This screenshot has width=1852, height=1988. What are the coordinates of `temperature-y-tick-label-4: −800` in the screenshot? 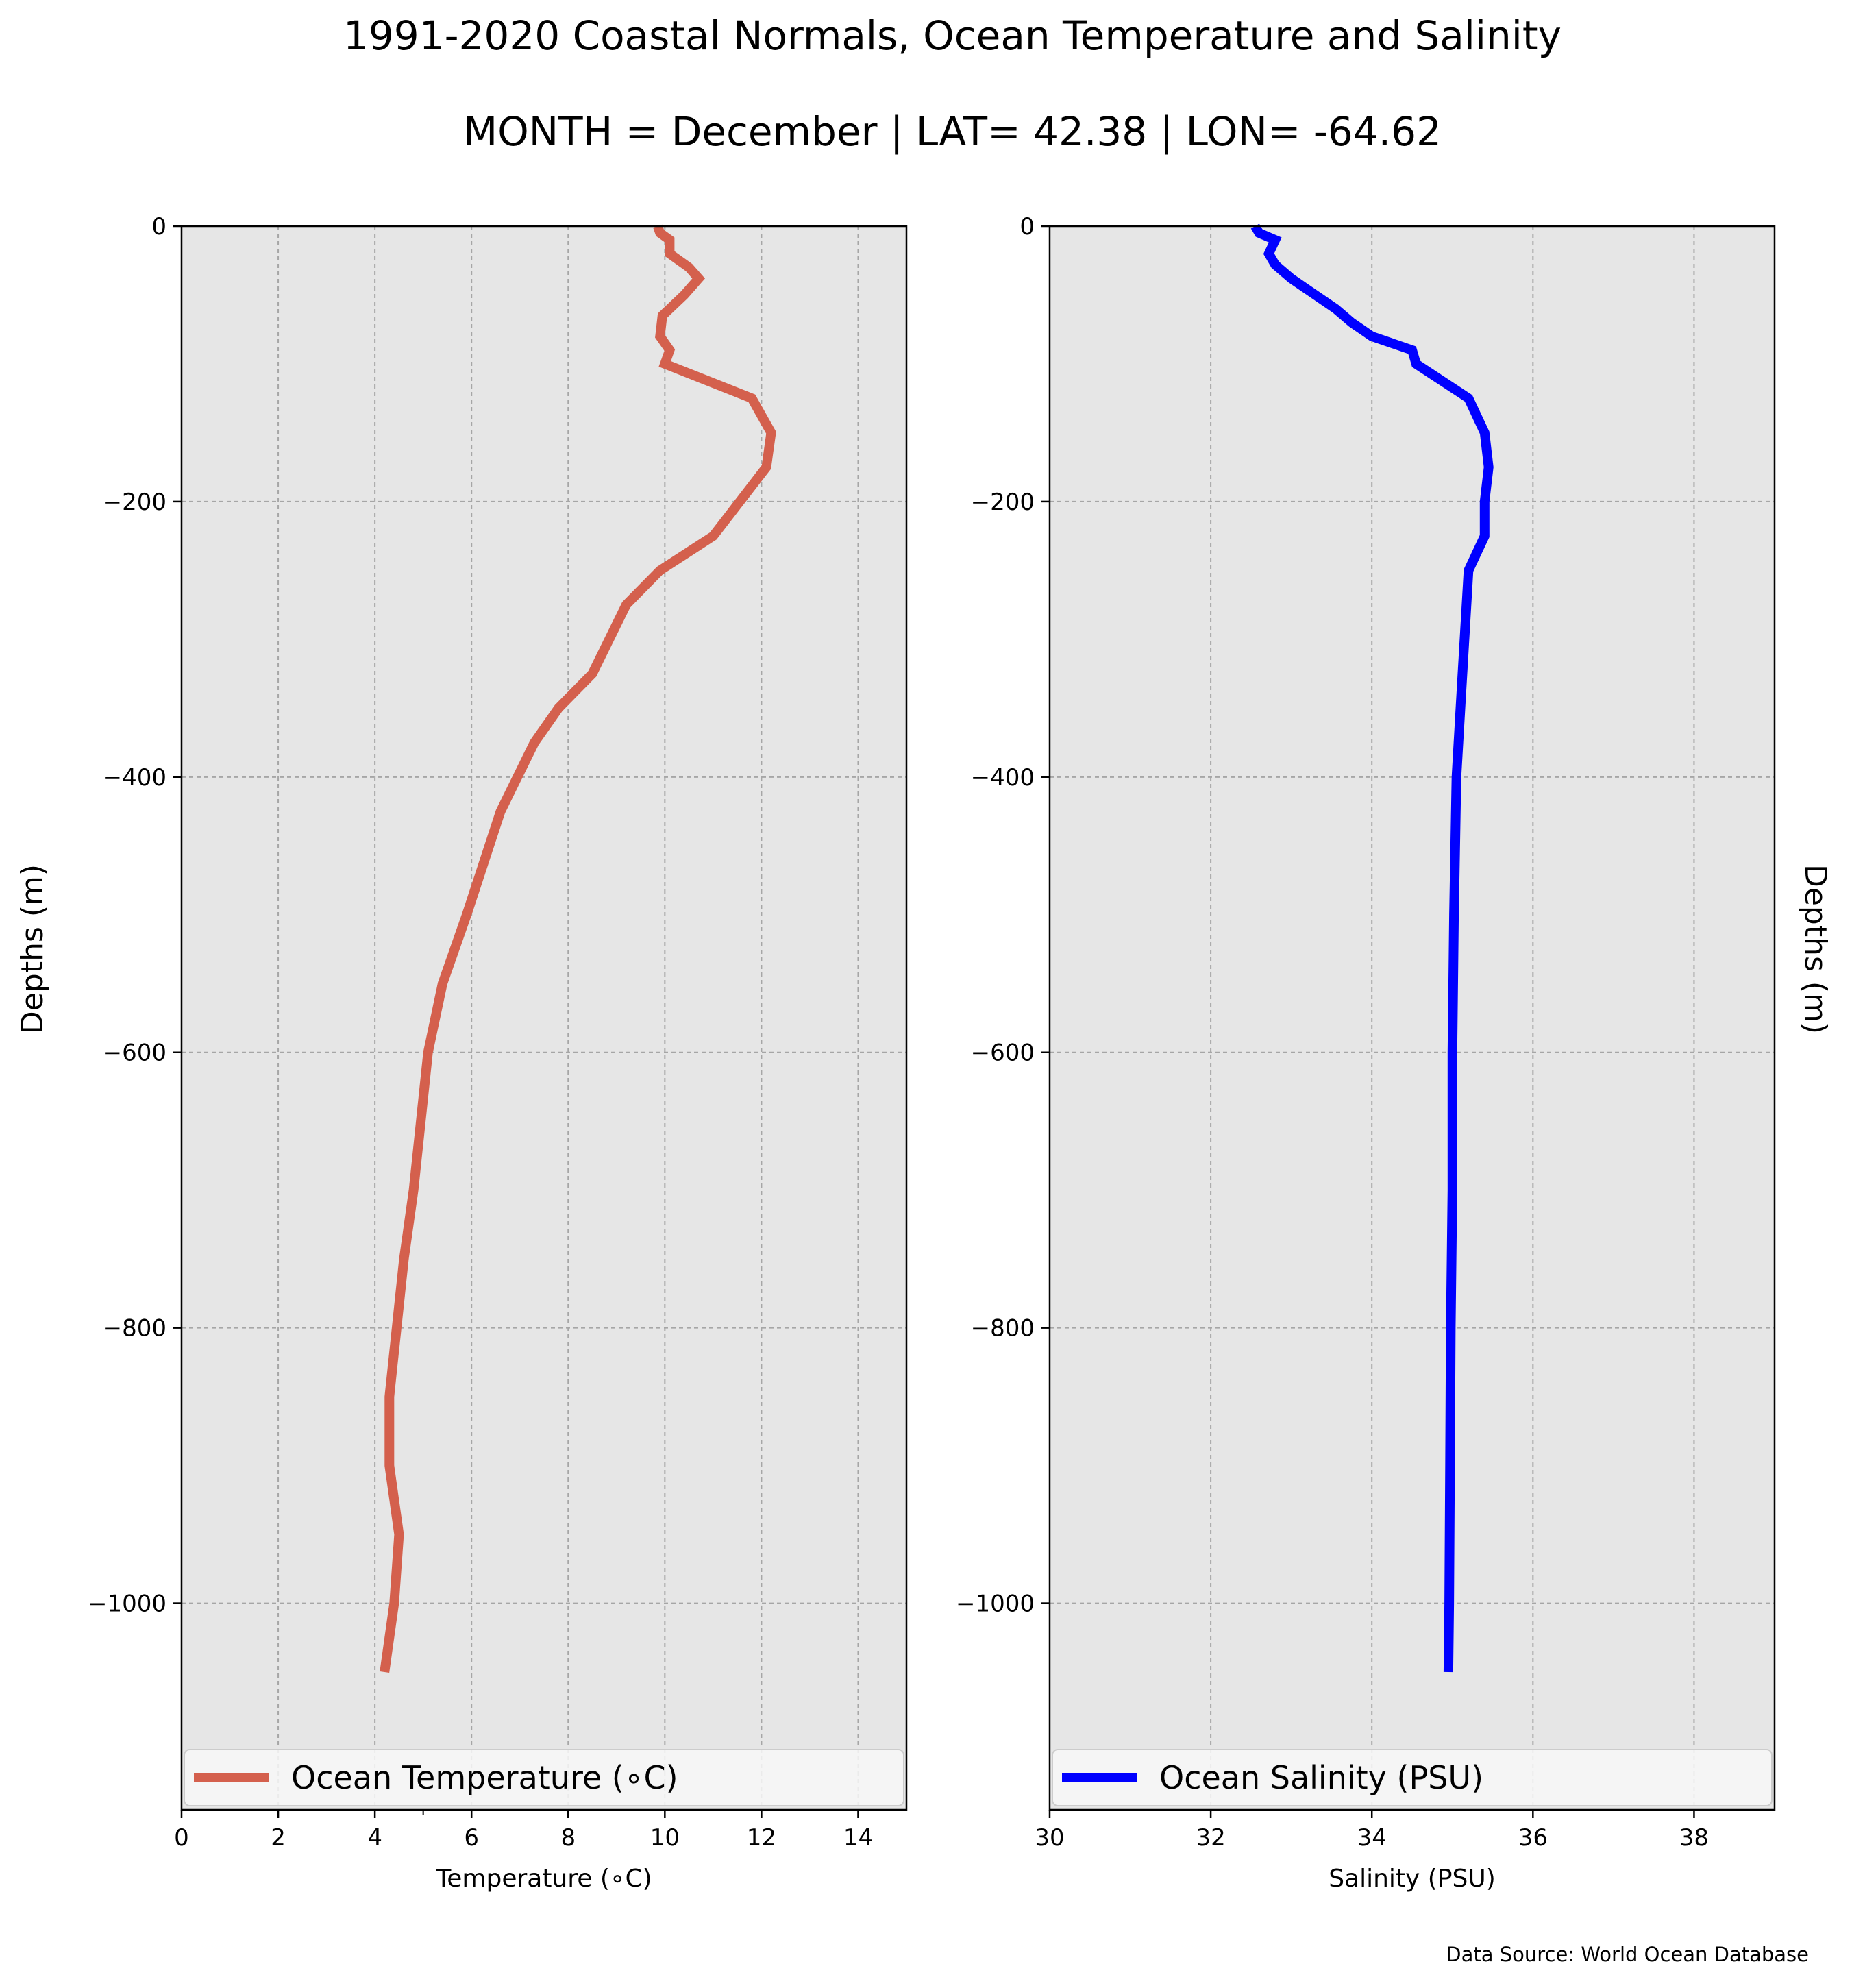 It's located at (134, 1328).